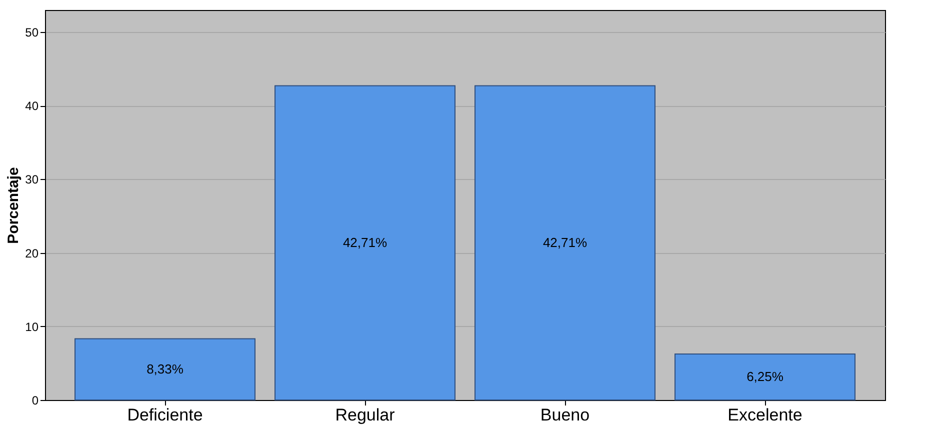  Describe the element at coordinates (165, 415) in the screenshot. I see `x-tick-label: Deficiente` at that location.